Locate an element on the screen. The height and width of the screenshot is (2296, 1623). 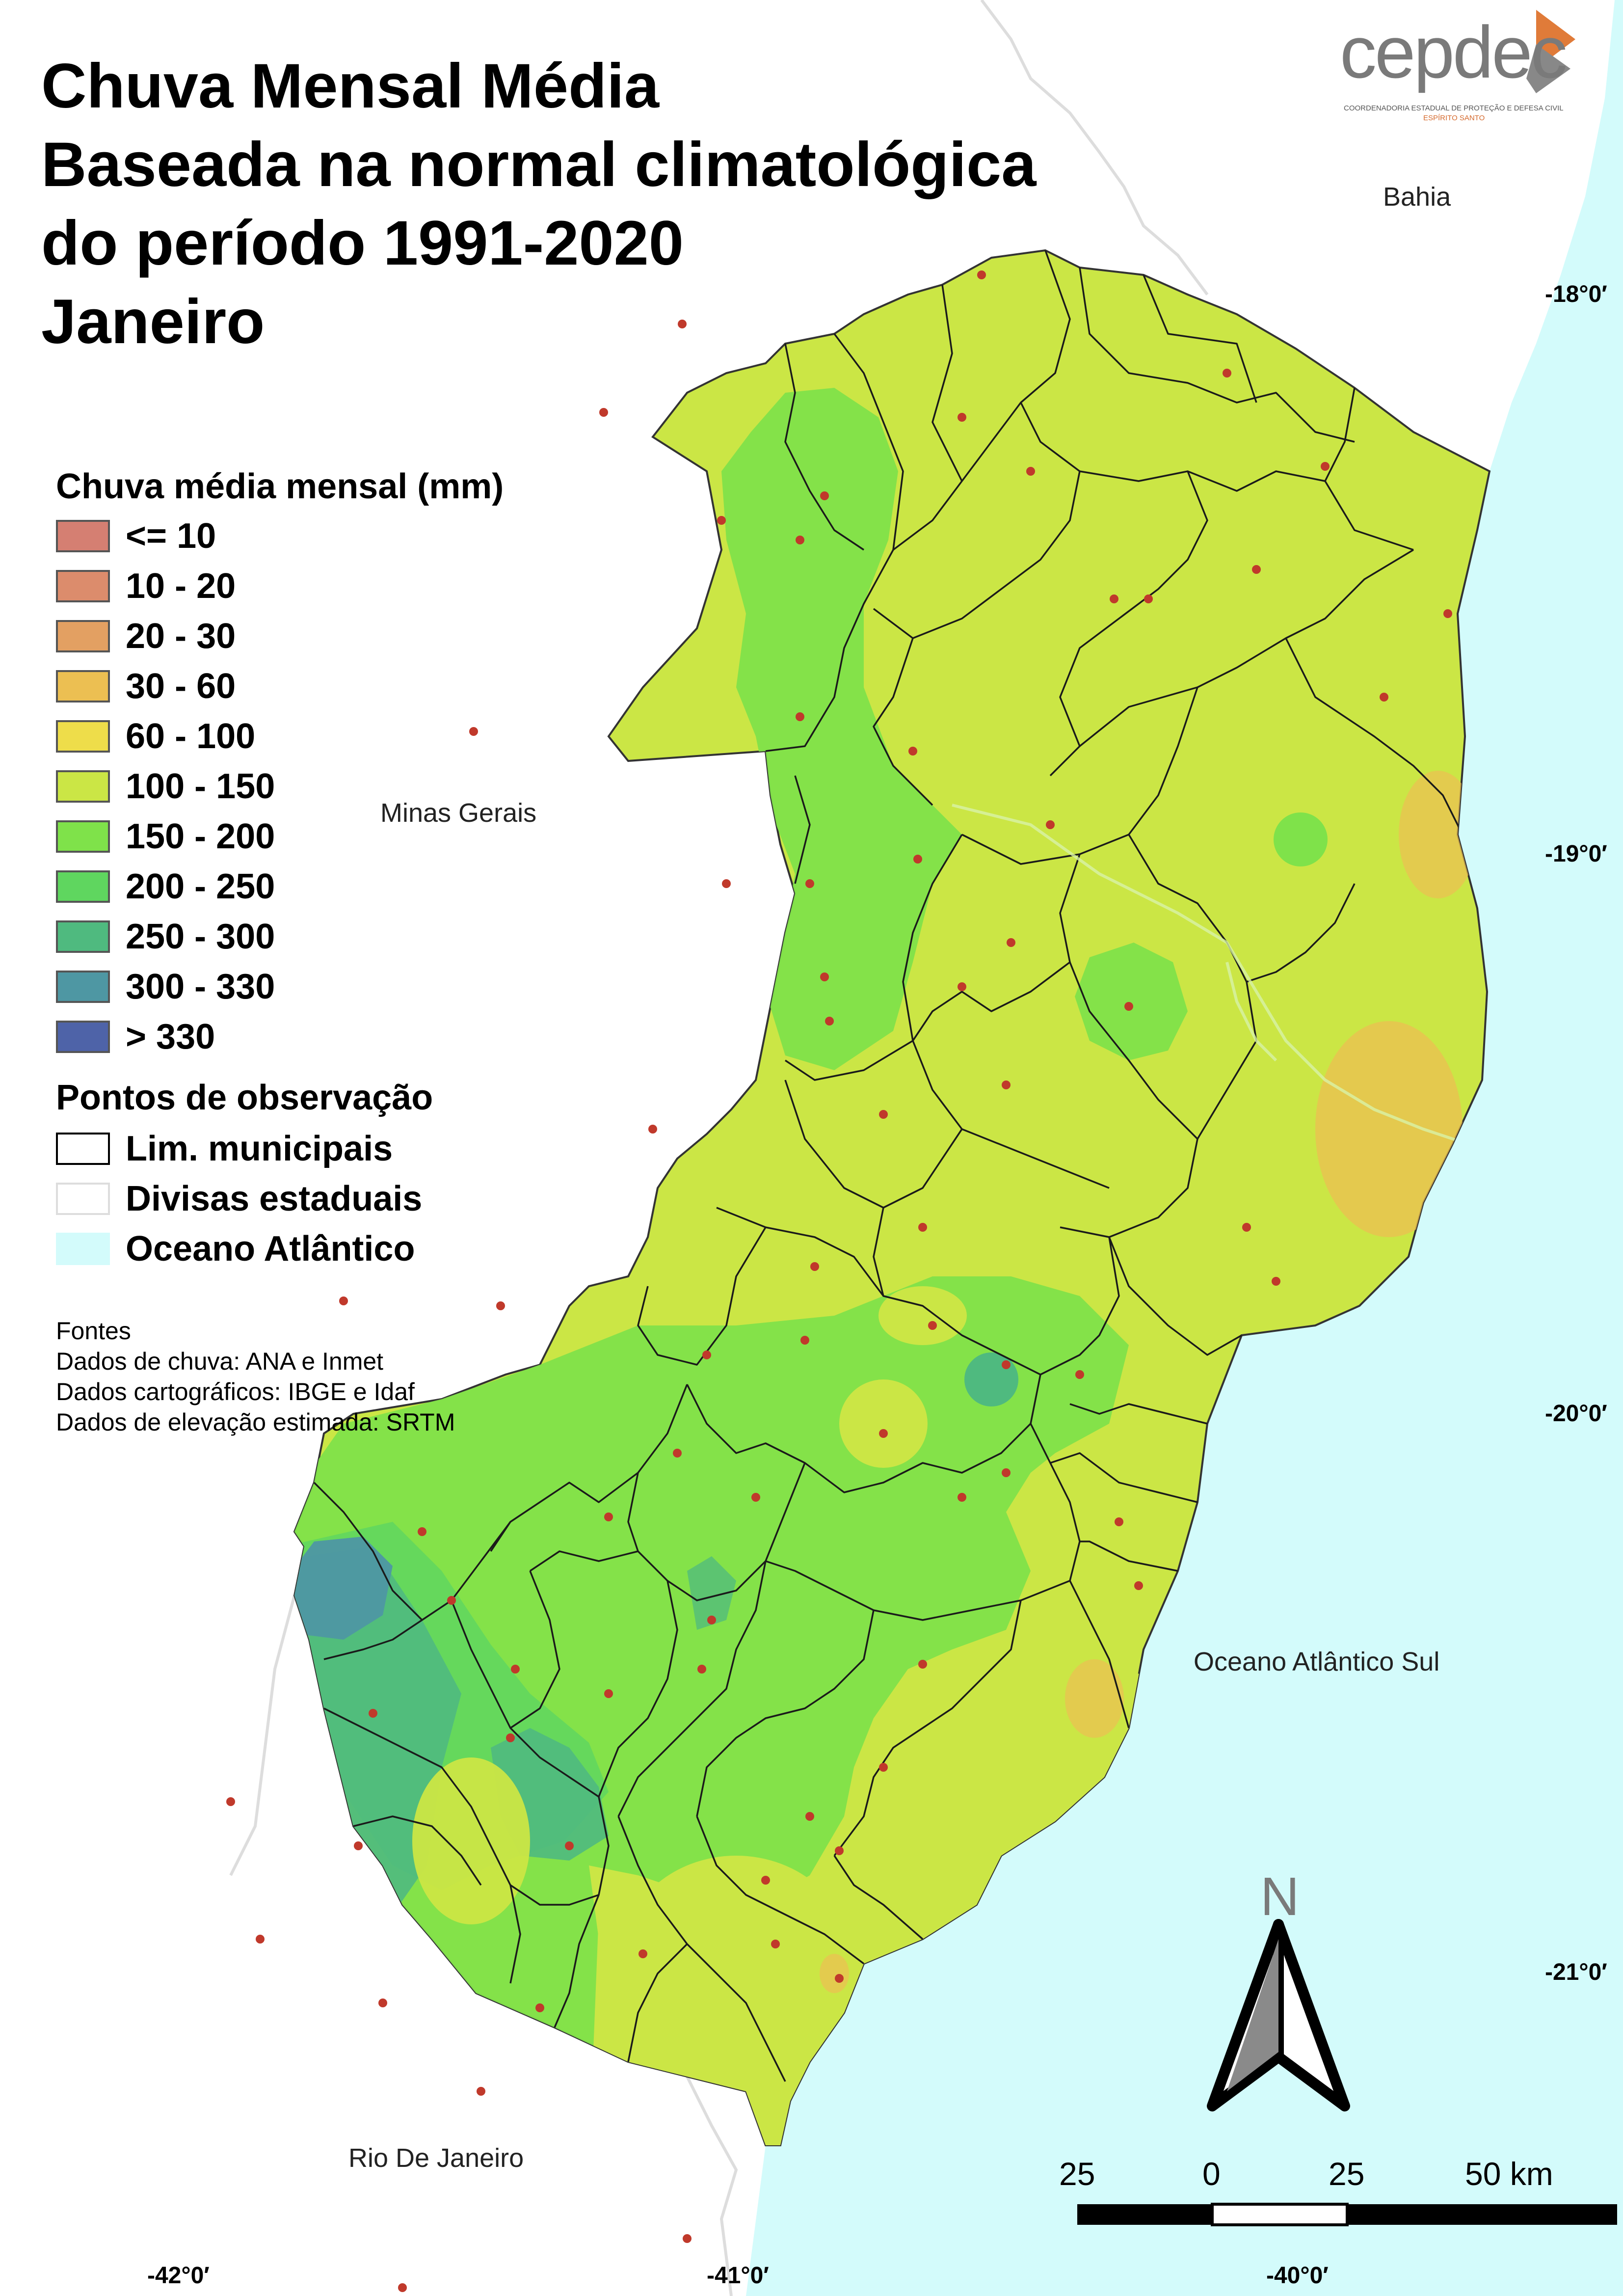
state-border-minas-south is located at coordinates (262, 1735).